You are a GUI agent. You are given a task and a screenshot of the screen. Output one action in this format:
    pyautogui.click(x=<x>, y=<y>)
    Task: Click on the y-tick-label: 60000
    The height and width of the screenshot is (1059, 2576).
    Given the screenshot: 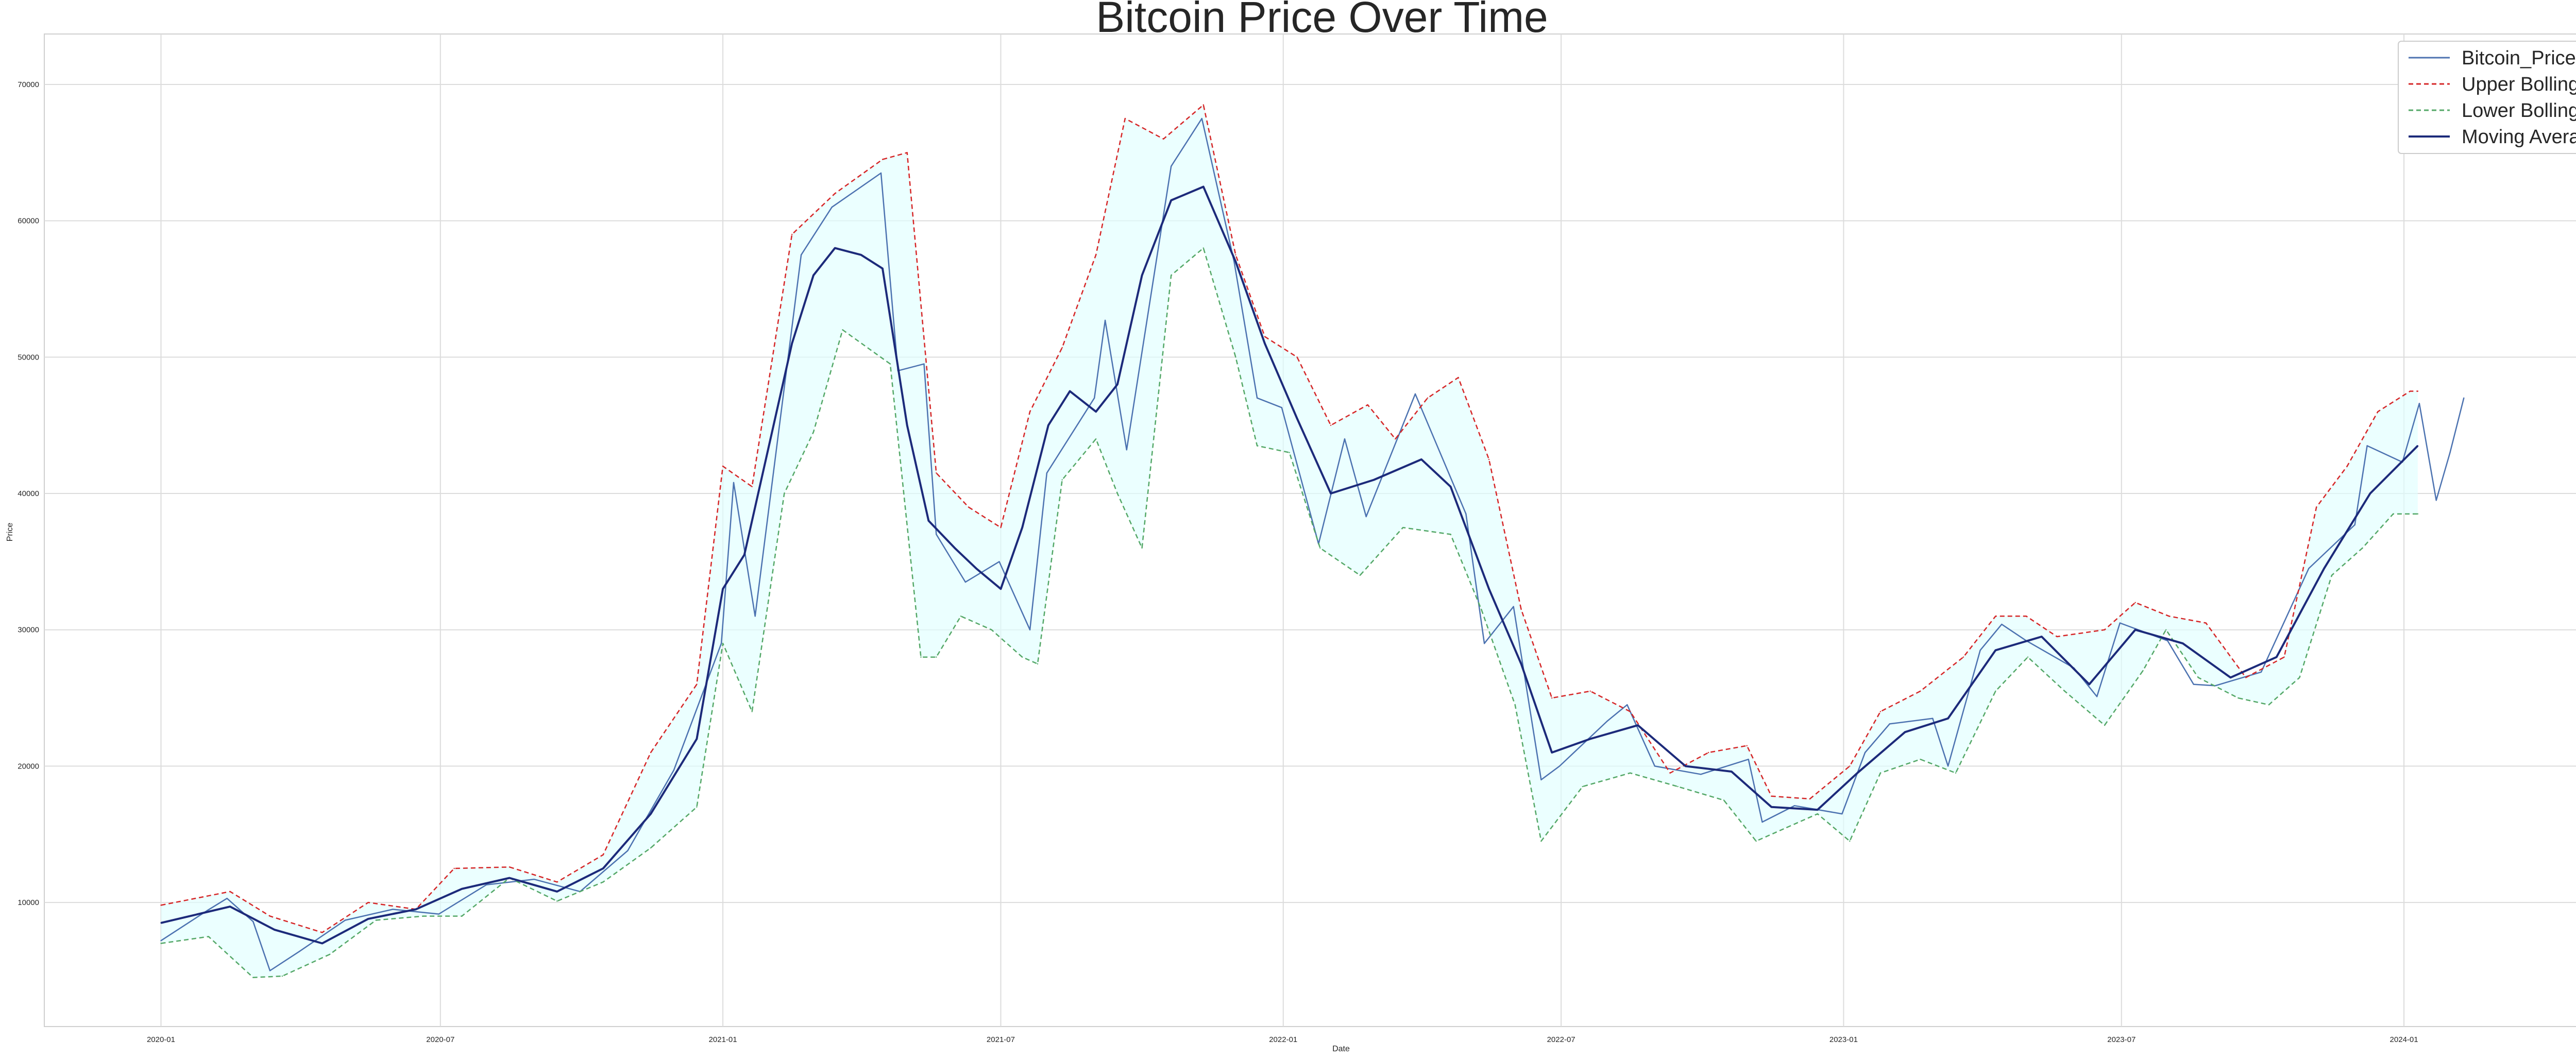 What is the action you would take?
    pyautogui.click(x=28, y=221)
    